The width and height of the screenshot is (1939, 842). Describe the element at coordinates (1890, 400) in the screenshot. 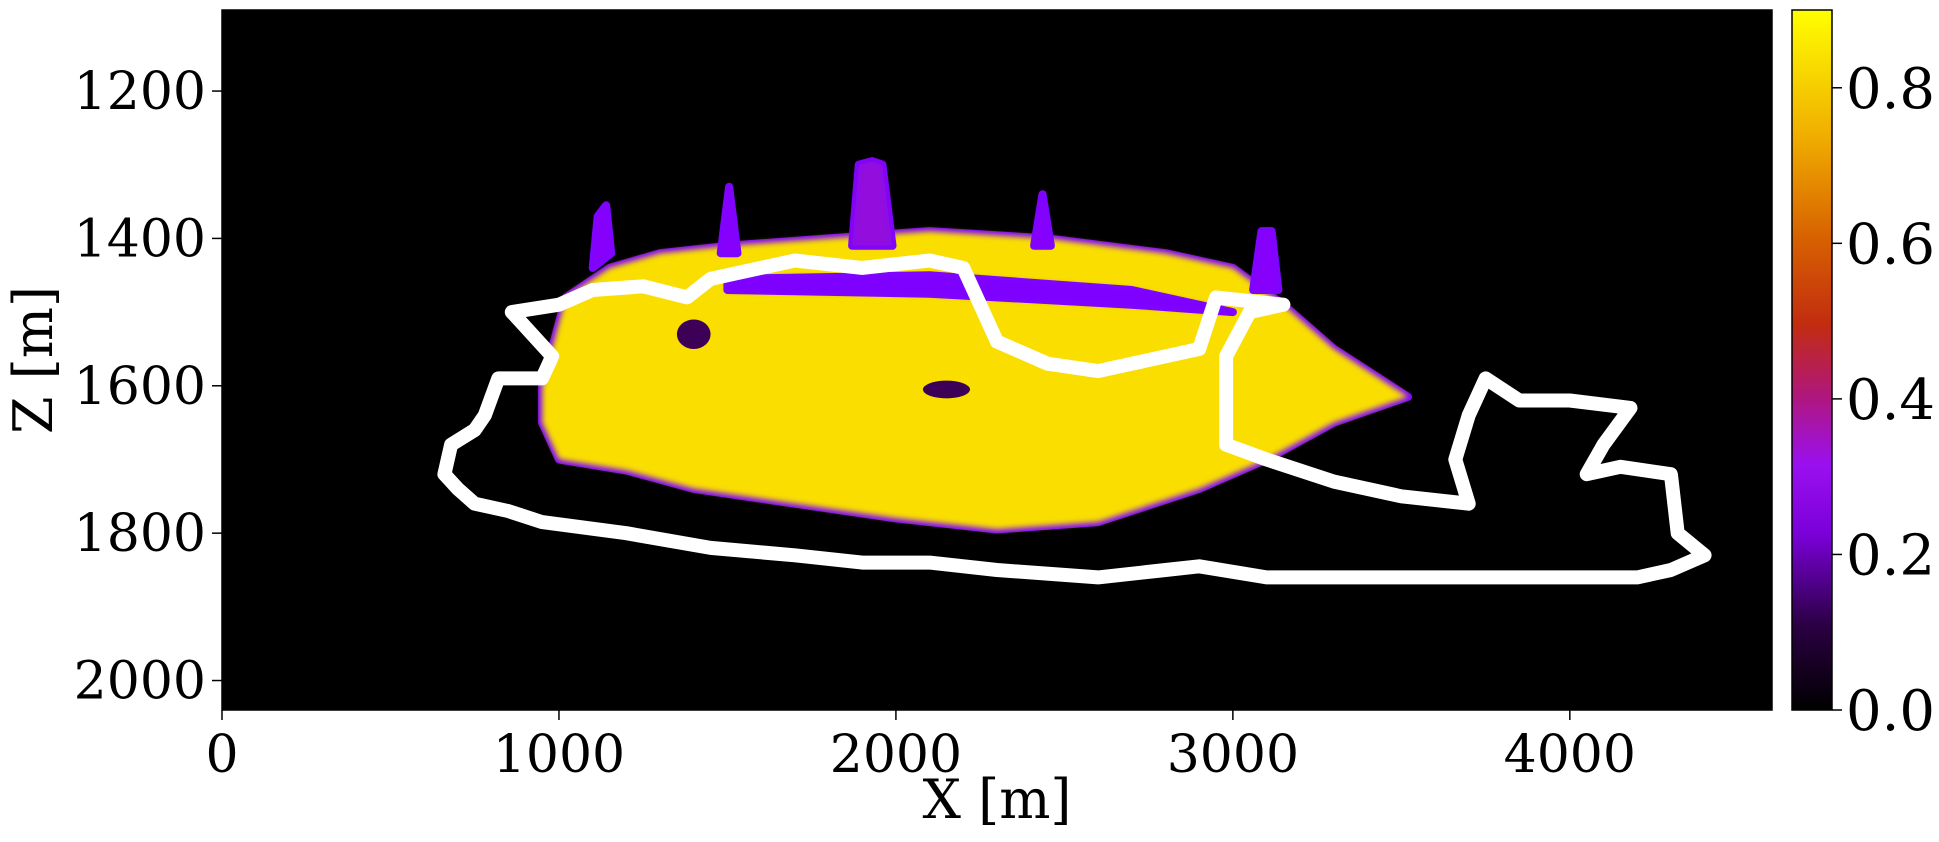

I see `colorbar-tick-label: 0.4` at that location.